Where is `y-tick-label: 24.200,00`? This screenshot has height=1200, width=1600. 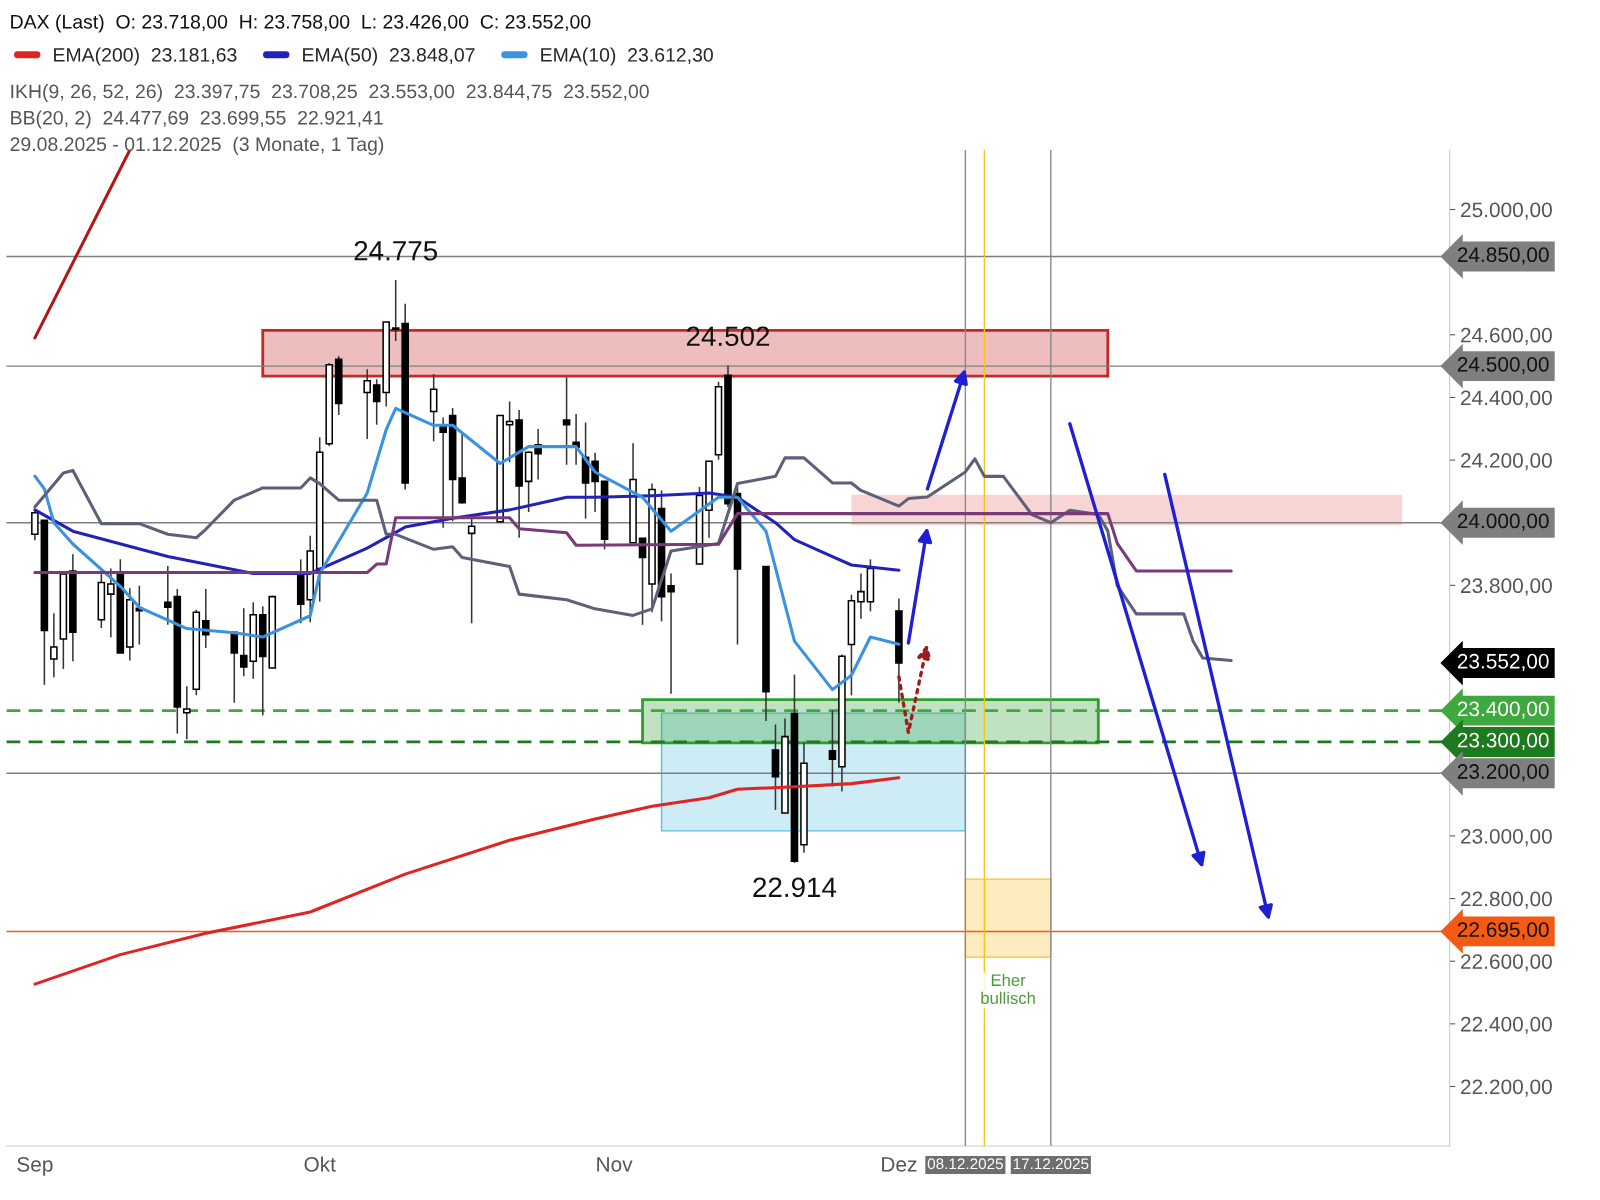 y-tick-label: 24.200,00 is located at coordinates (1506, 462).